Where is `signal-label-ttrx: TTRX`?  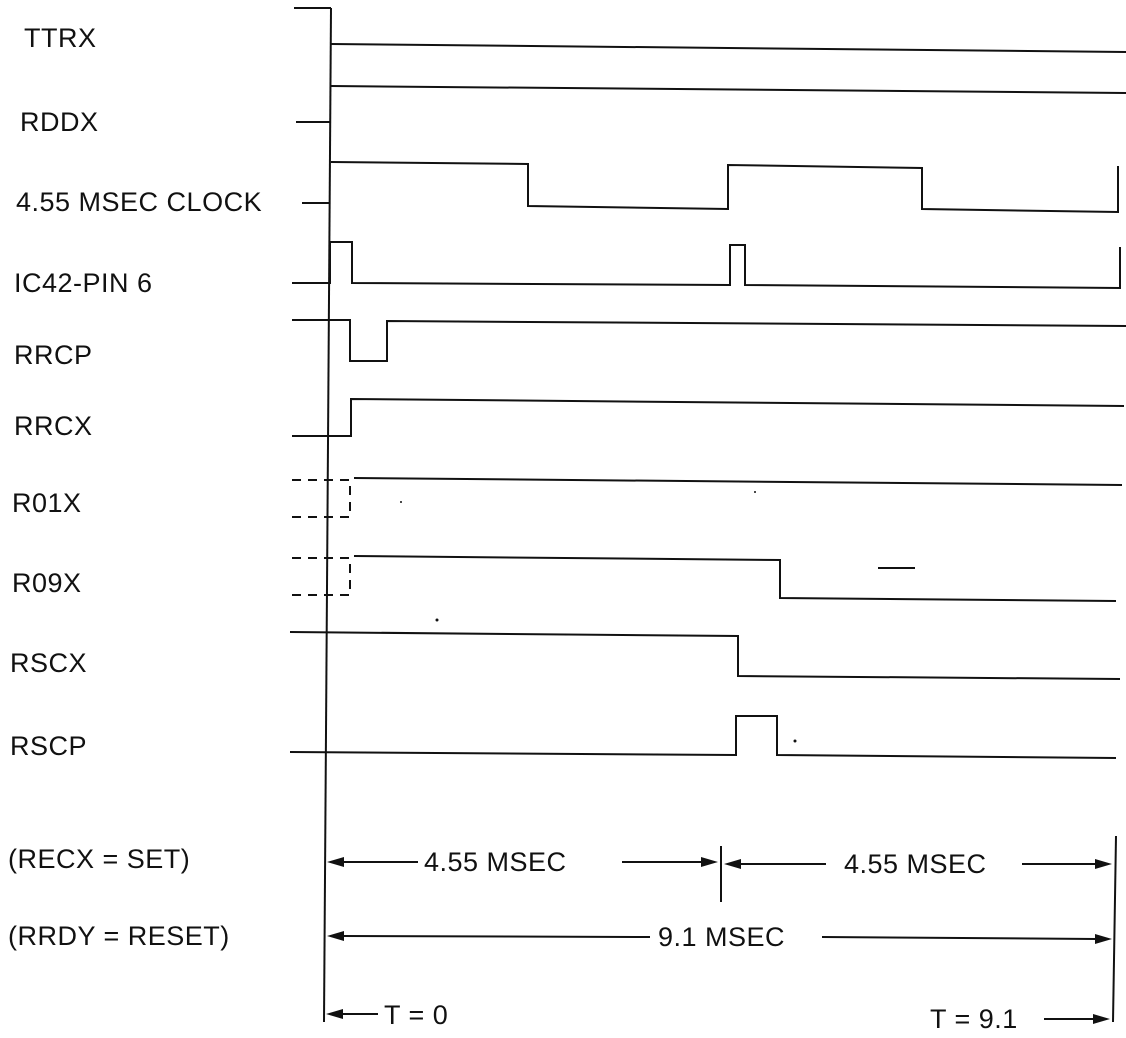 signal-label-ttrx: TTRX is located at coordinates (60, 38).